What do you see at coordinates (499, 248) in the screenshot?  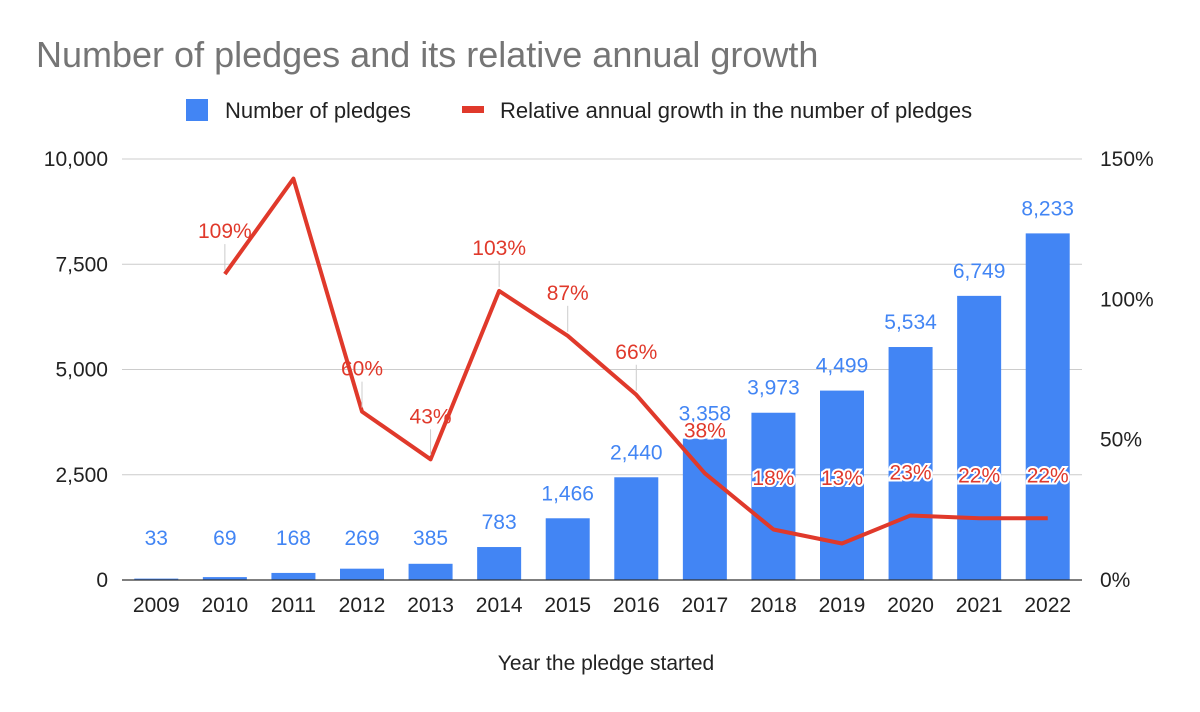 I see `line-value-label: 103%` at bounding box center [499, 248].